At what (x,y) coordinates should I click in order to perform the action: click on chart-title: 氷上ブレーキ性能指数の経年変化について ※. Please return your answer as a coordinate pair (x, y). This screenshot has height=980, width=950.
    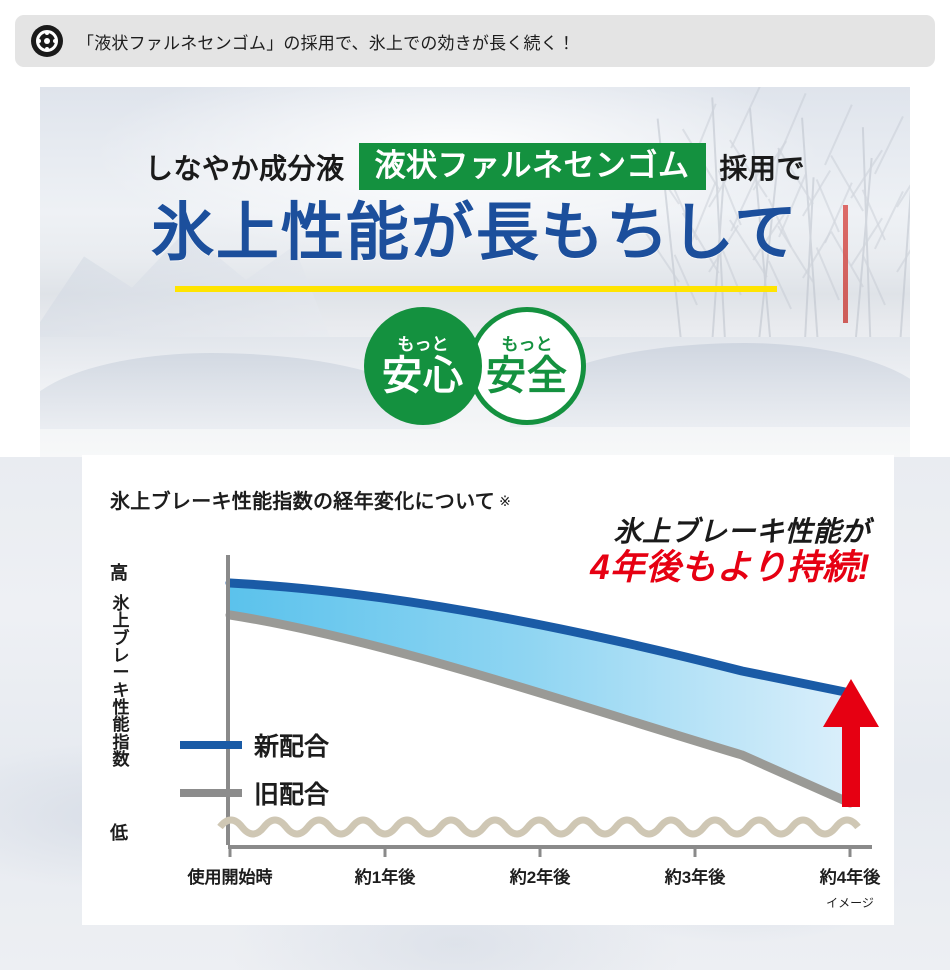
    Looking at the image, I should click on (310, 499).